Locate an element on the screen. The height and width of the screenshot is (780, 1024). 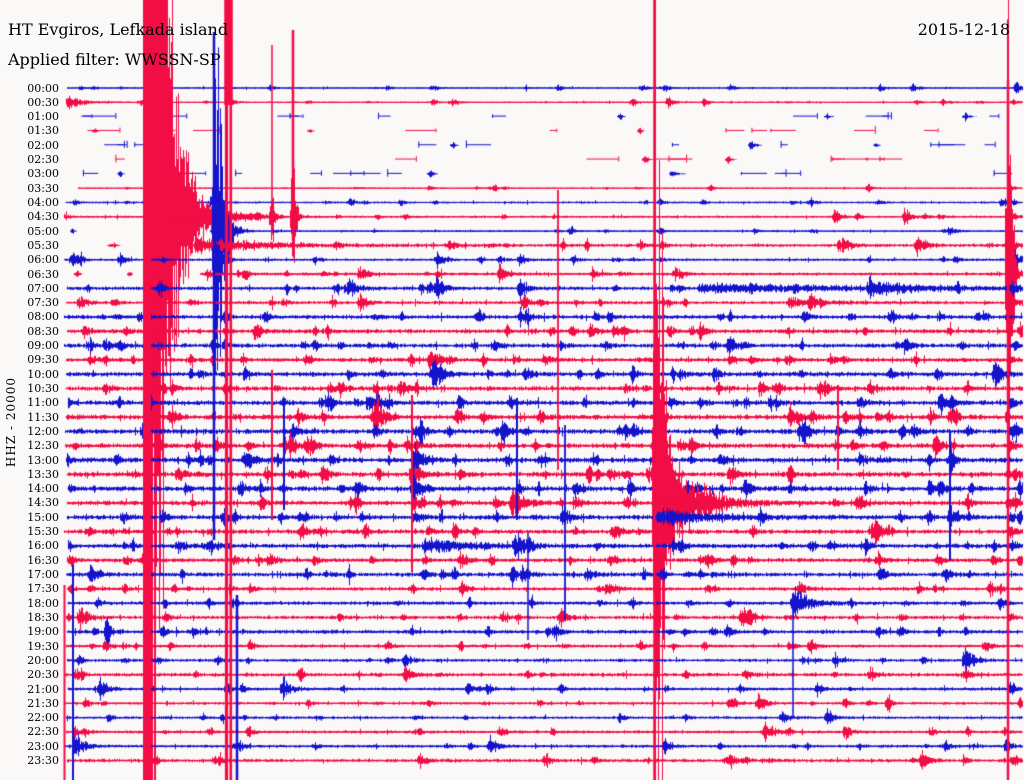
time-label-13:30: 13:30 is located at coordinates (43, 474).